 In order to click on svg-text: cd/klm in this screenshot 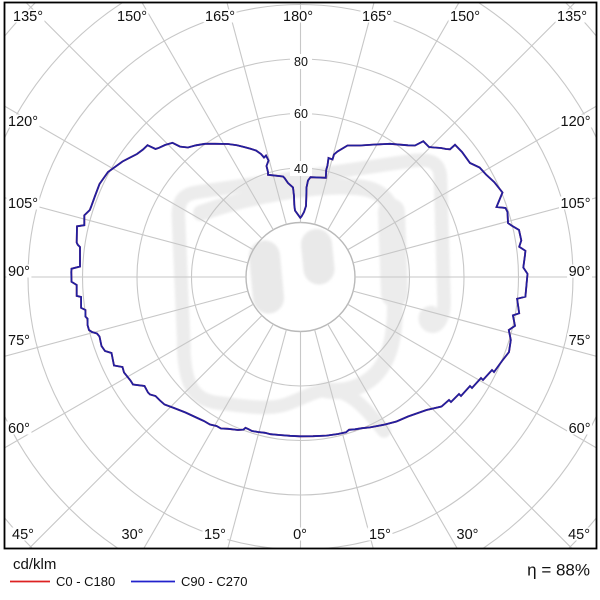, I will do `click(34, 564)`.